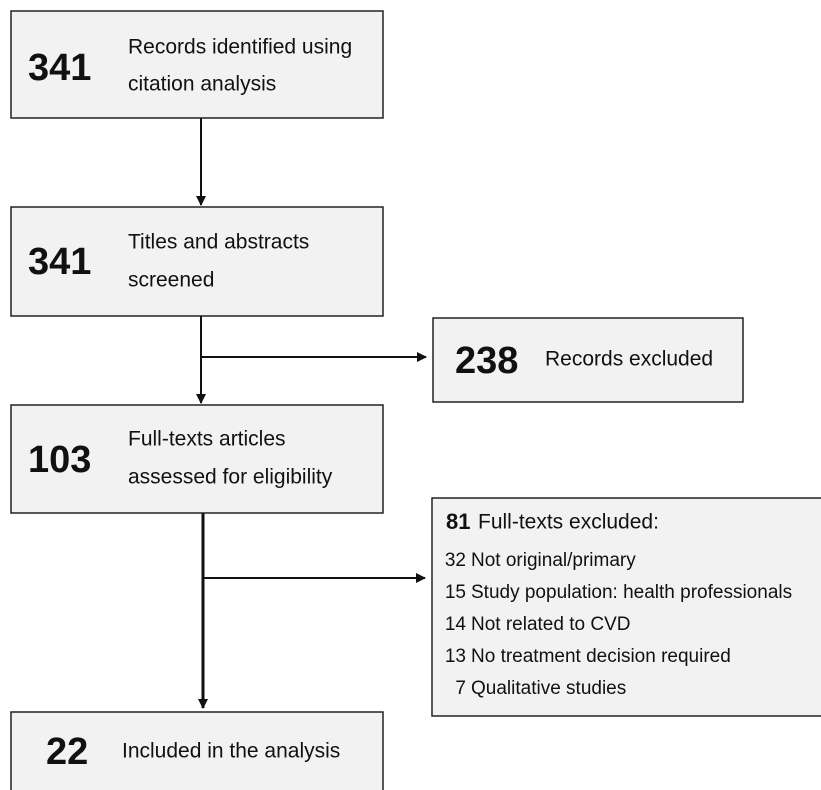  I want to click on box-label: Included in the analysis, so click(231, 751).